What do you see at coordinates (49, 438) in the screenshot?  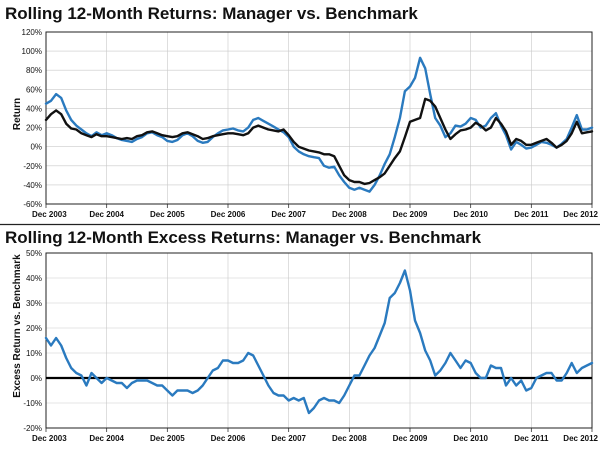 I see `excess-x-tick-label: Dec 2003` at bounding box center [49, 438].